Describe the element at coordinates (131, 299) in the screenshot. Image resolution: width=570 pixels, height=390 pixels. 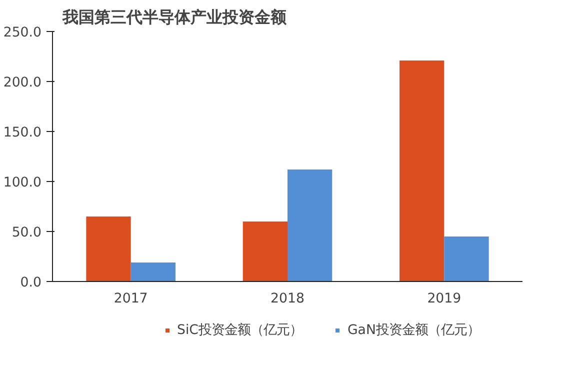
I see `x-tick-label: 2017` at that location.